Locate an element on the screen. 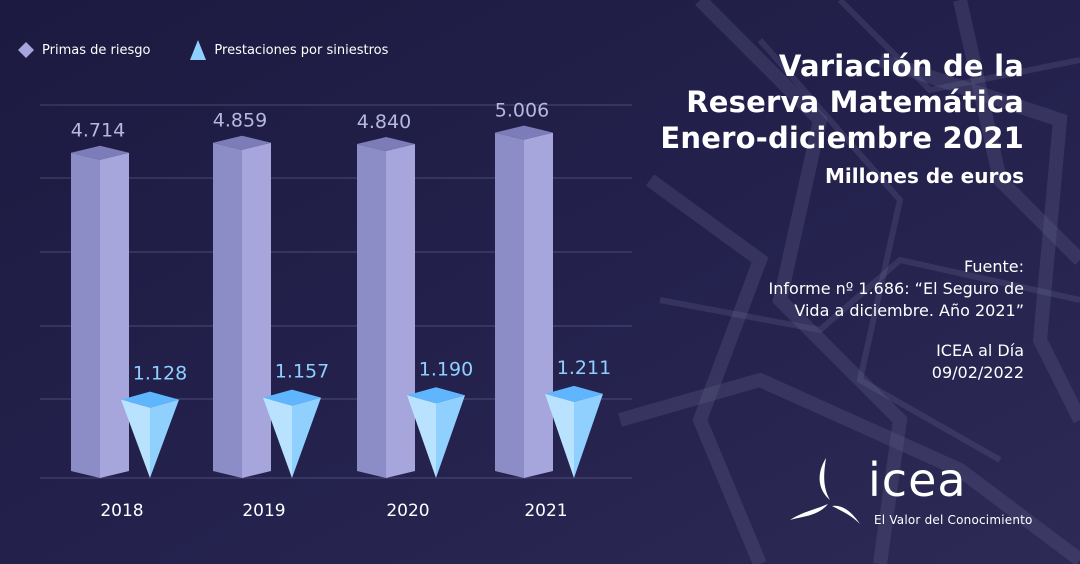  source-label: Fuente: is located at coordinates (994, 266).